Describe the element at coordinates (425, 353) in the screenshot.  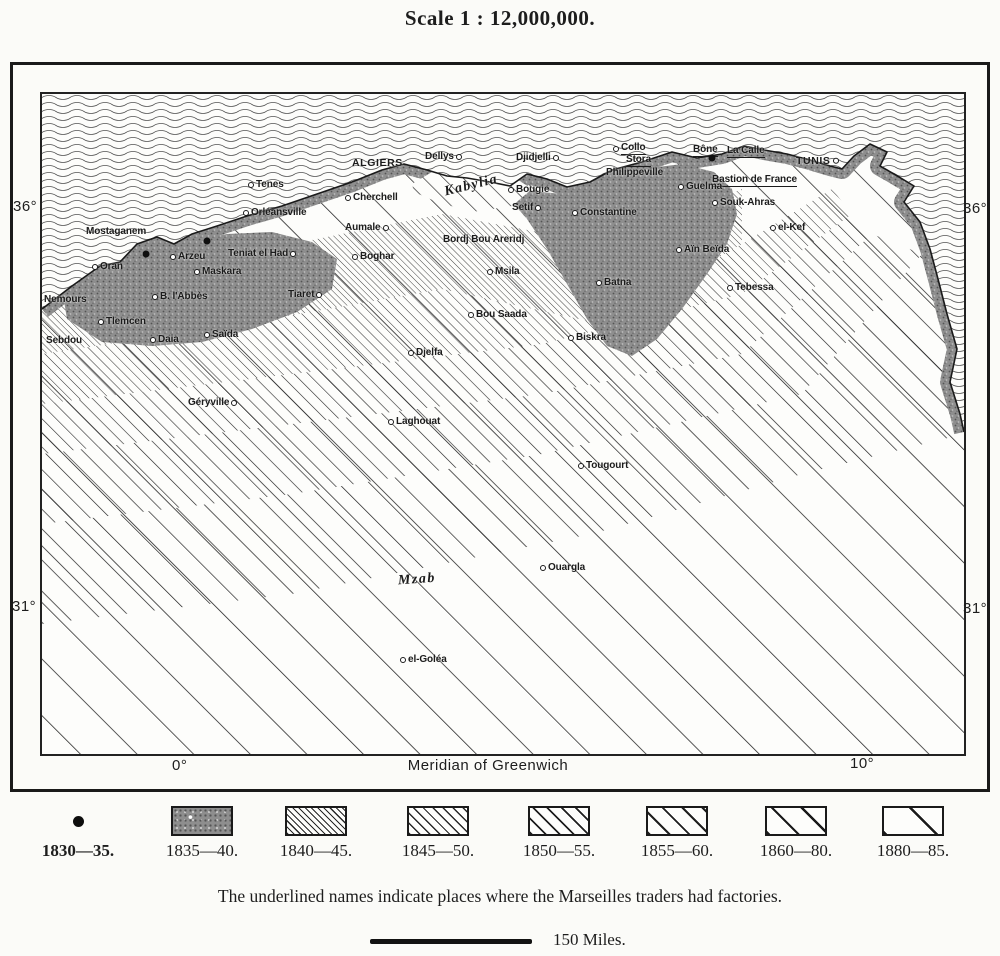
I see `place-label-djelfa: Djelfa` at that location.